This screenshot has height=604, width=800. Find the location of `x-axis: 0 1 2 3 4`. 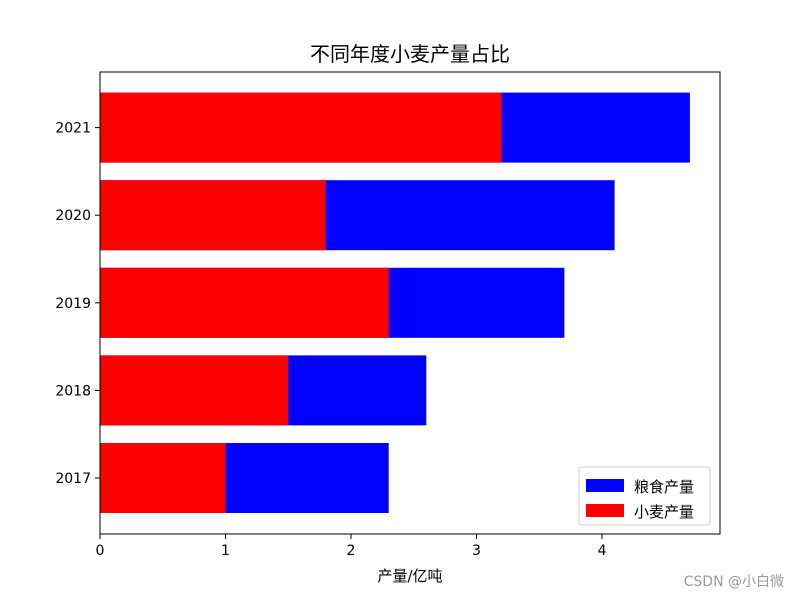

x-axis: 0 1 2 3 4 is located at coordinates (351, 546).